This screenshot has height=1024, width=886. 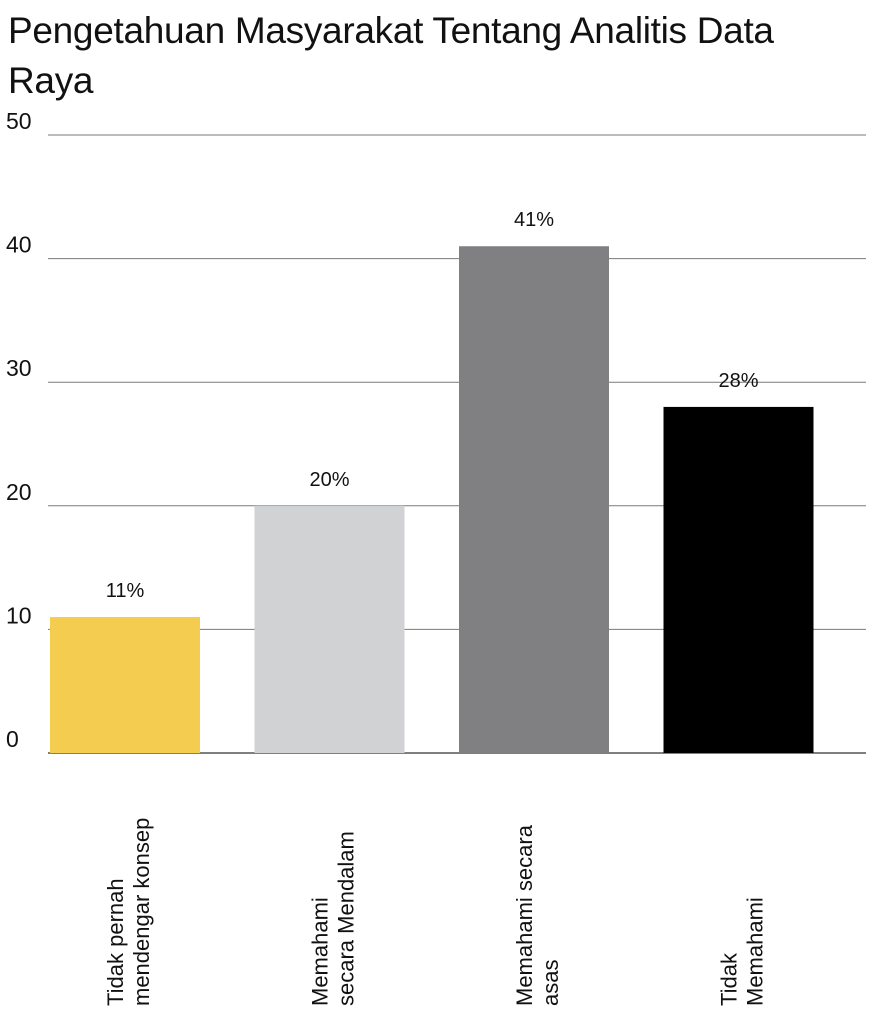 I want to click on y-axis-tick-labels: 0 10 20 30 40 50, so click(x=19, y=430).